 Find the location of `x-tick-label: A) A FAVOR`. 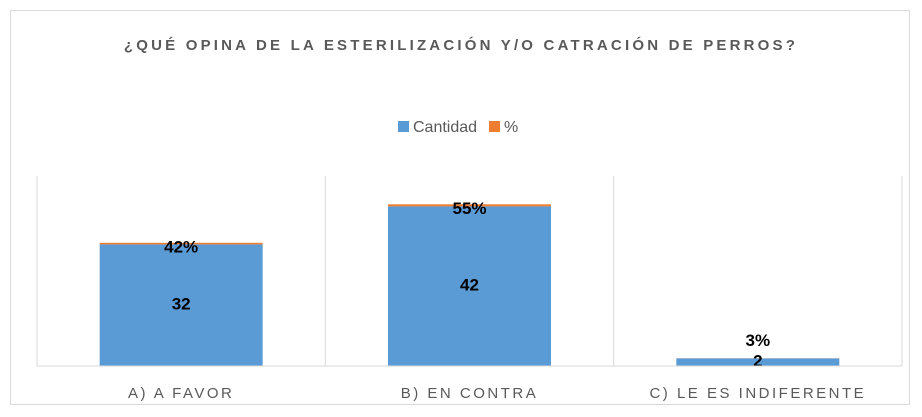

x-tick-label: A) A FAVOR is located at coordinates (181, 393).